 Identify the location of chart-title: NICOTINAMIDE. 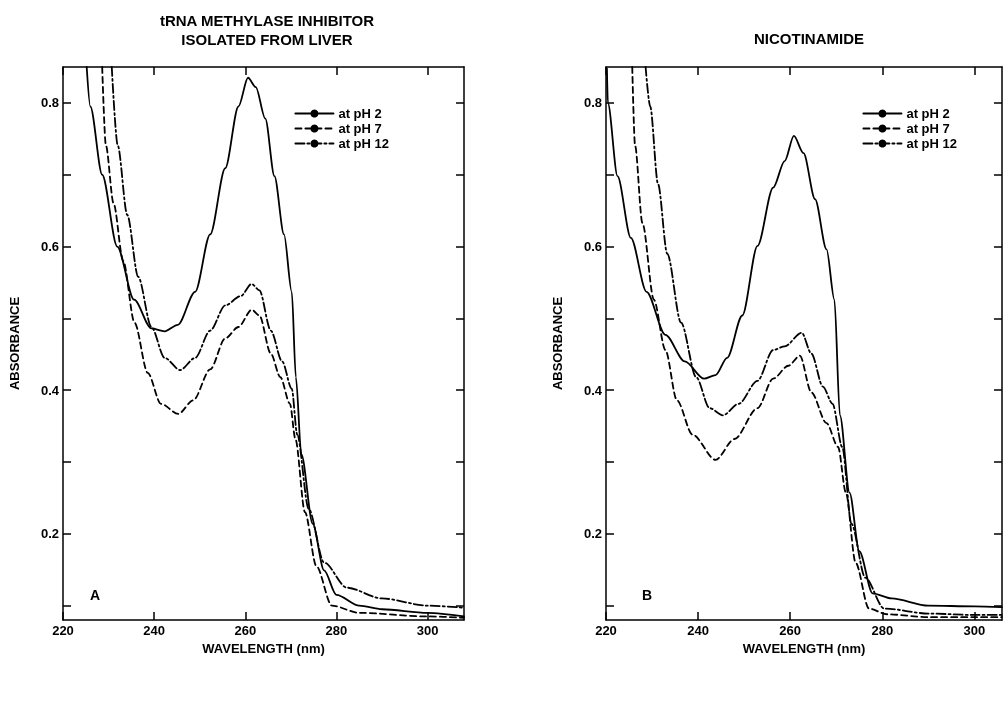
(809, 38).